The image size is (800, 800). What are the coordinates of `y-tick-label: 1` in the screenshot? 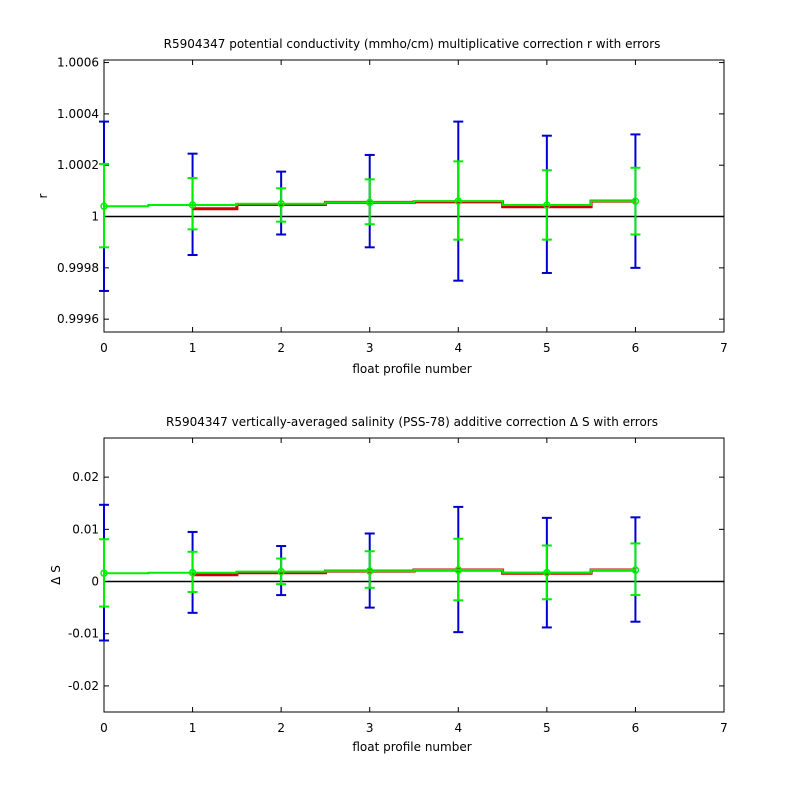 It's located at (95, 217).